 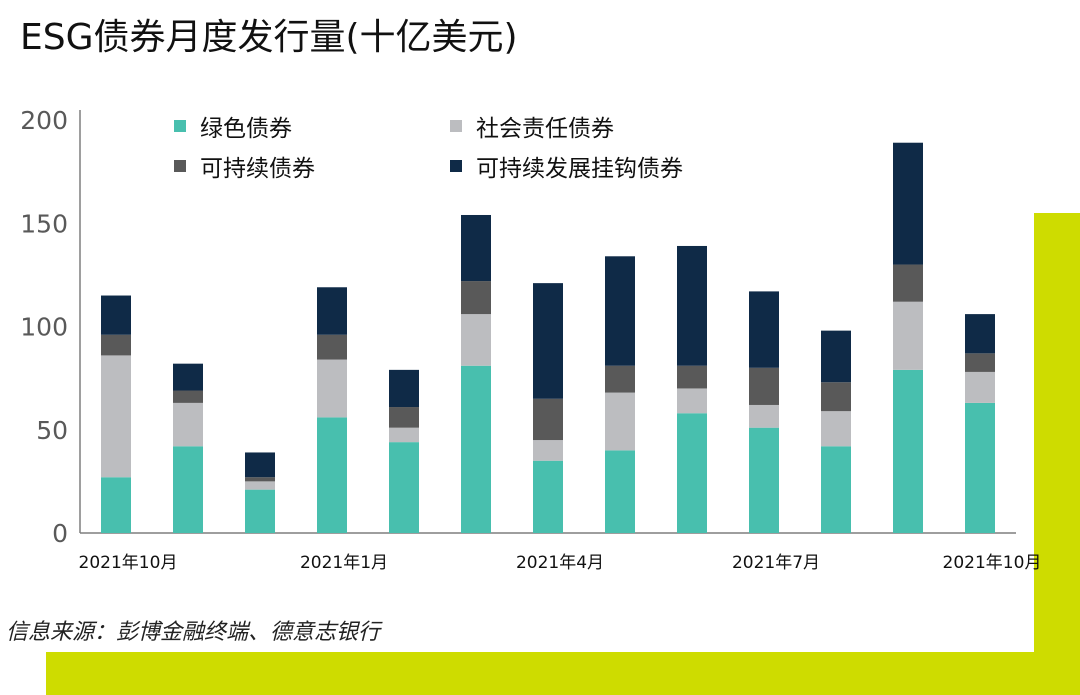 What do you see at coordinates (188, 424) in the screenshot?
I see `bar-segment-s1-m1` at bounding box center [188, 424].